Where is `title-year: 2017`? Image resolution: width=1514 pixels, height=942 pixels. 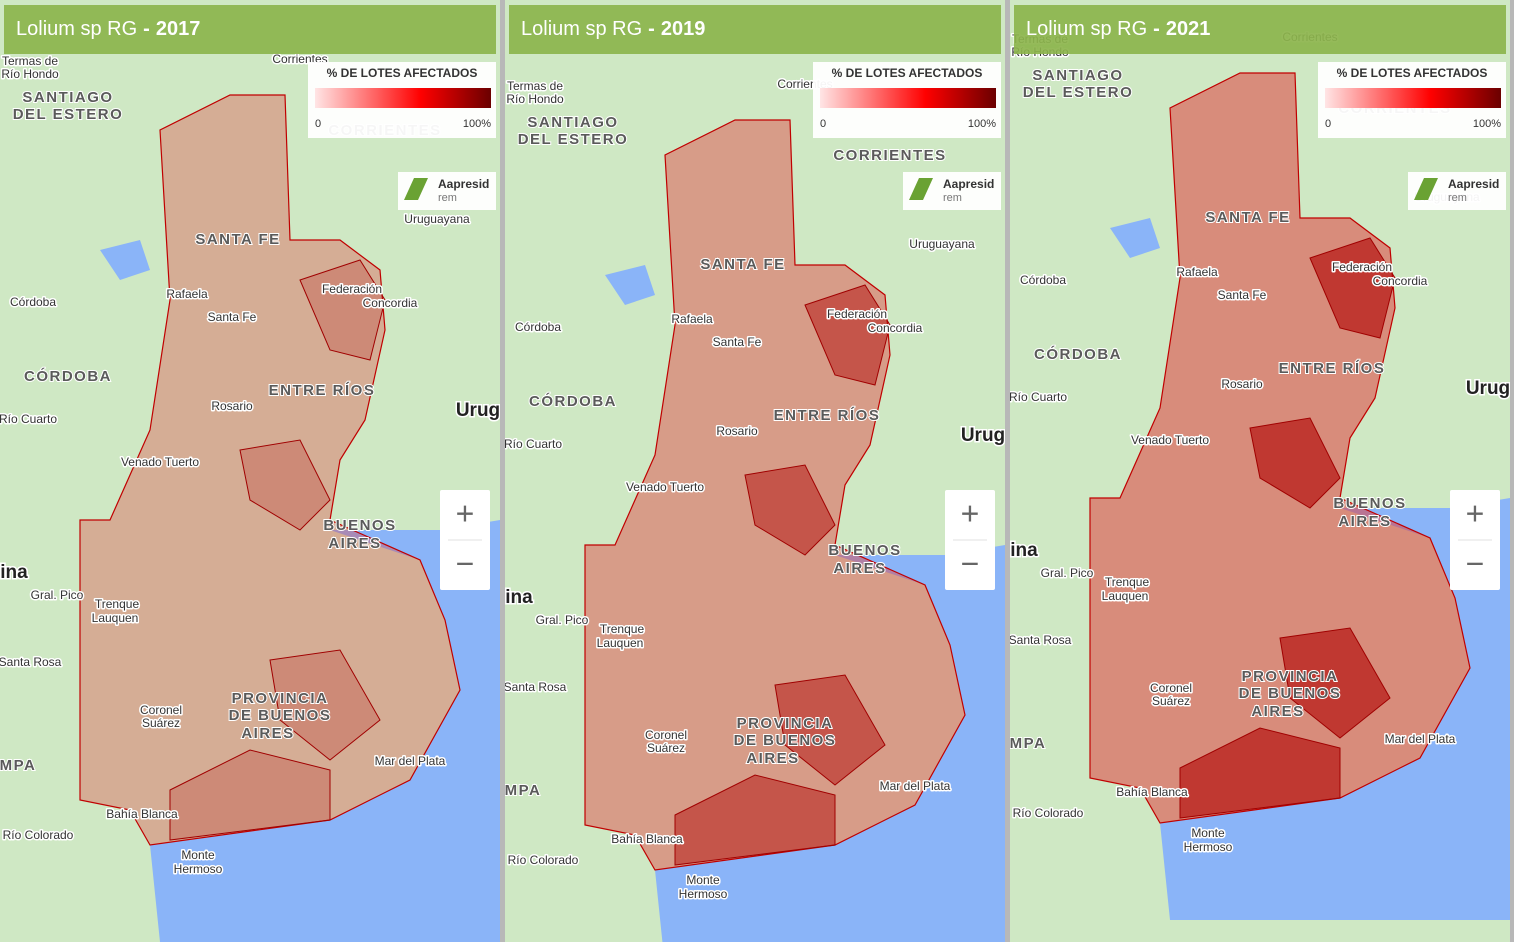
title-year: 2017 is located at coordinates (178, 29).